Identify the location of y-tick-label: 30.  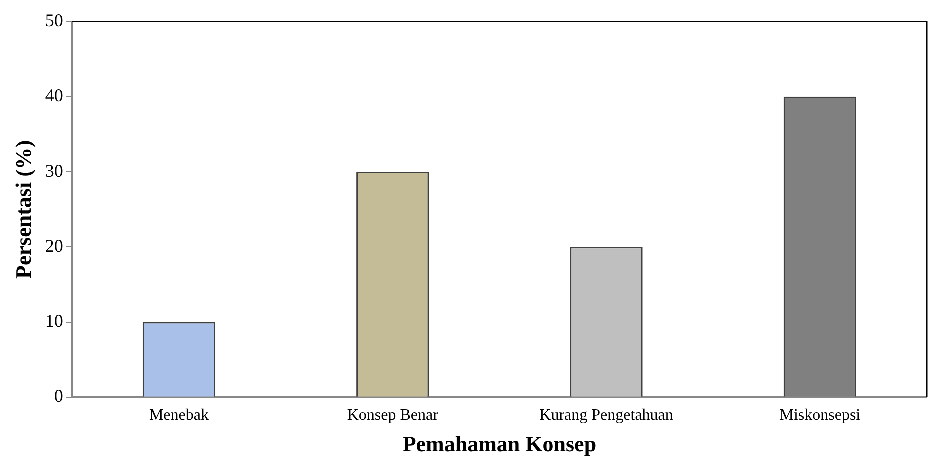
(54, 170).